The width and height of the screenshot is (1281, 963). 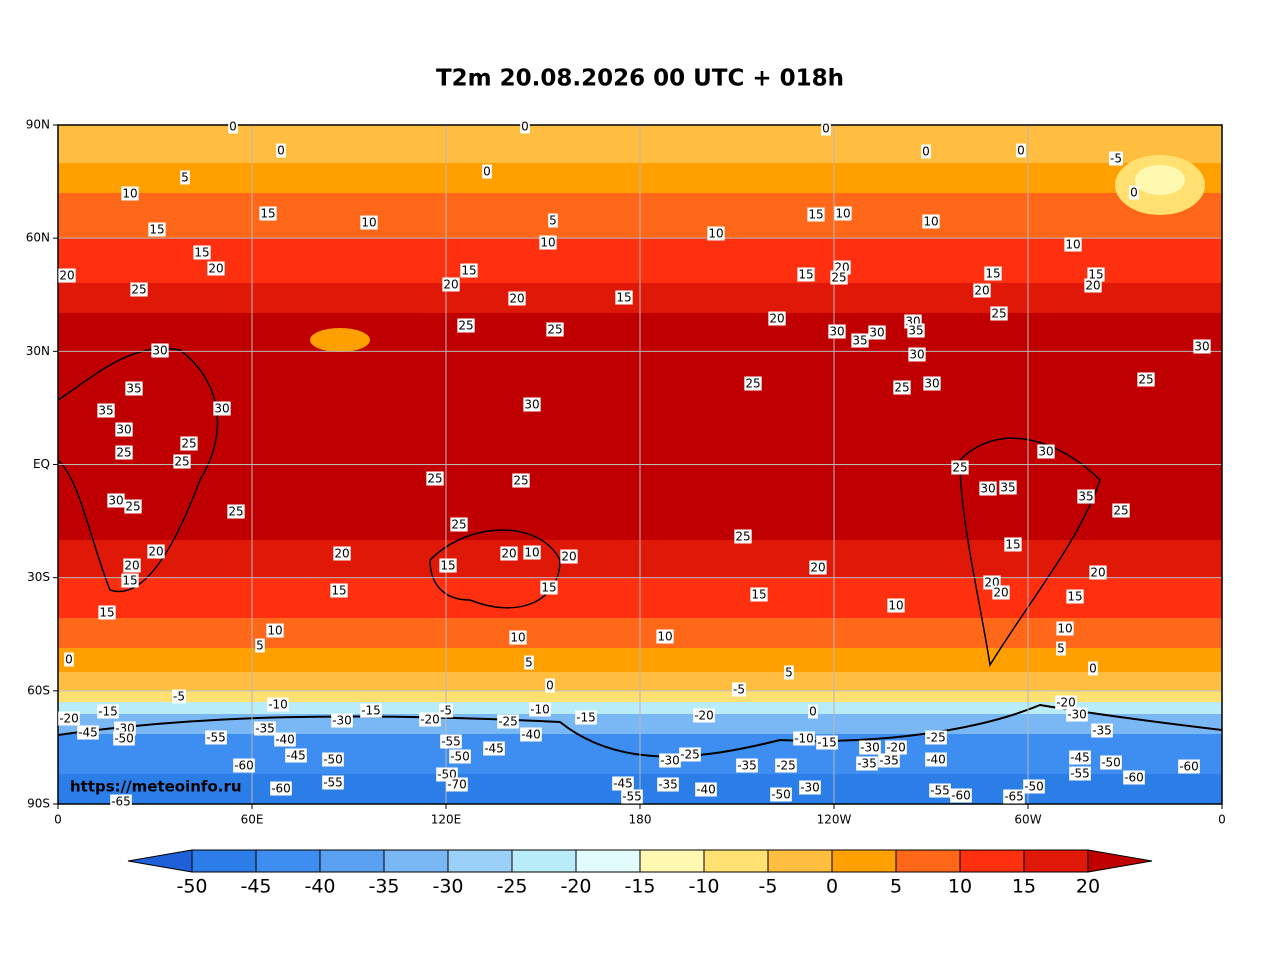 What do you see at coordinates (285, 740) in the screenshot?
I see `contour-label: -40` at bounding box center [285, 740].